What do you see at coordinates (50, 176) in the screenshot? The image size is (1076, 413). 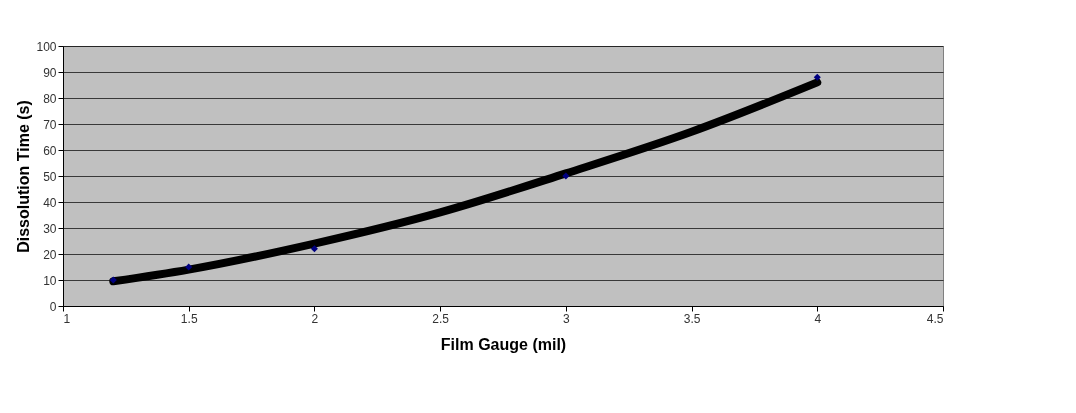 I see `y-tick-label: 50` at bounding box center [50, 176].